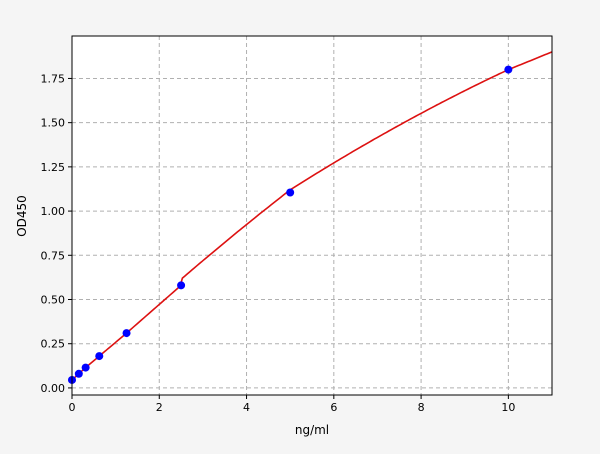  Describe the element at coordinates (312, 430) in the screenshot. I see `x-axis-label: ng/ml` at that location.